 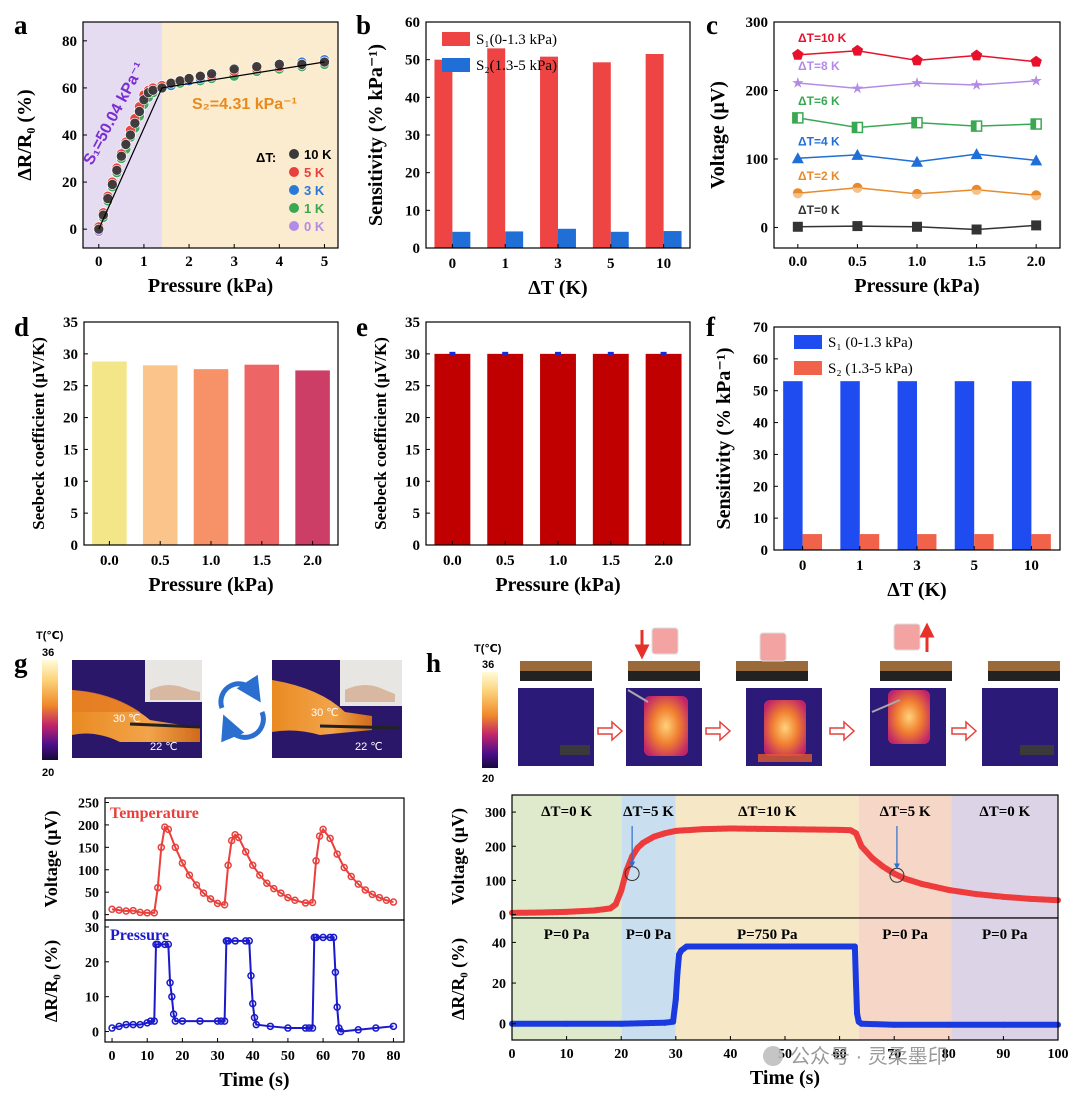 I want to click on g-temp-cold-1: 22 ℃, so click(x=164, y=747).